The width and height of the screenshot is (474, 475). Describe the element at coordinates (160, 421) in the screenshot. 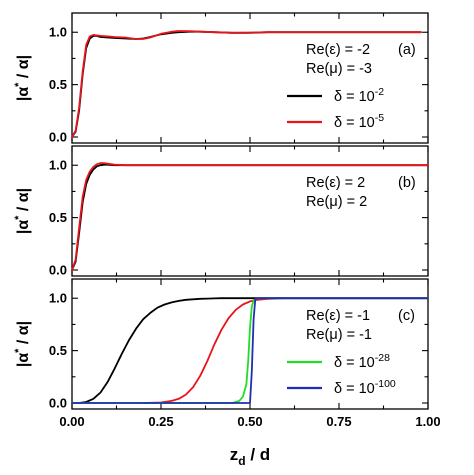

I see `x-tick-label: 0.25` at that location.